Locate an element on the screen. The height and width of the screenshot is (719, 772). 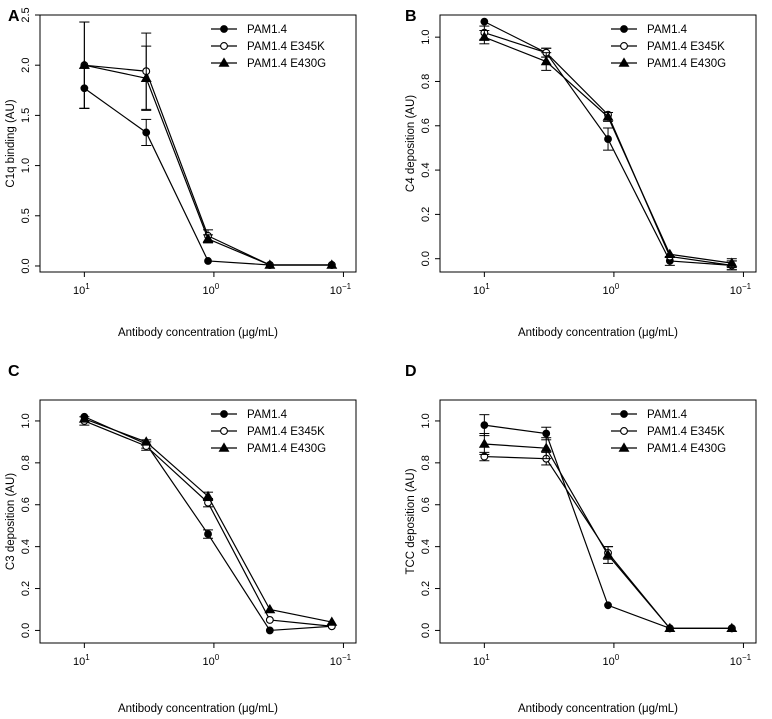
series-pam1-4-e430g is located at coordinates (608, 533).